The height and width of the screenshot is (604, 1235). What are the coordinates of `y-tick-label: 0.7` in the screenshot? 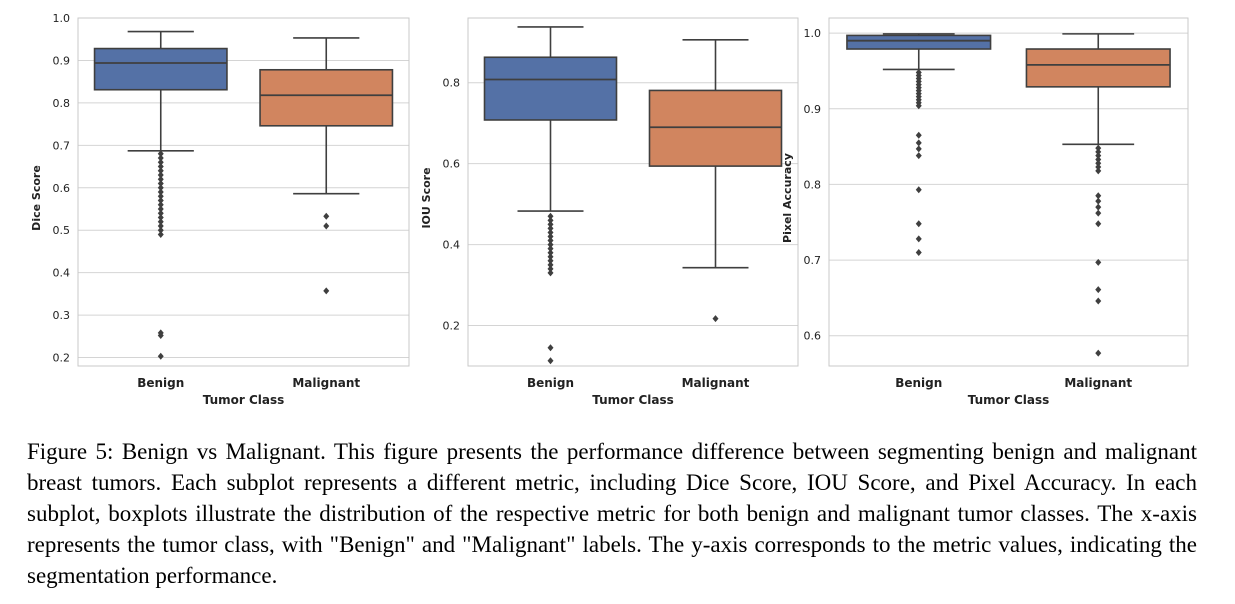 It's located at (813, 260).